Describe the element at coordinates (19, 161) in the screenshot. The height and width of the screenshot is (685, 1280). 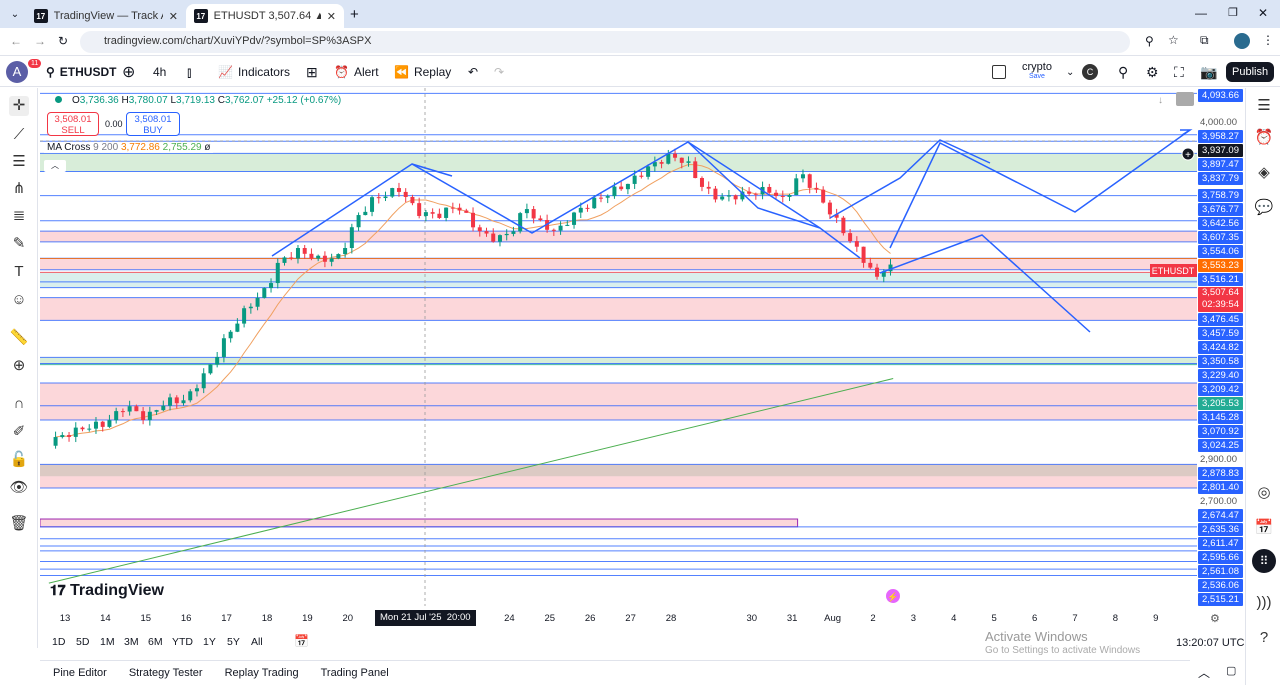
I see `horizontal-lines-icon: ☰` at that location.